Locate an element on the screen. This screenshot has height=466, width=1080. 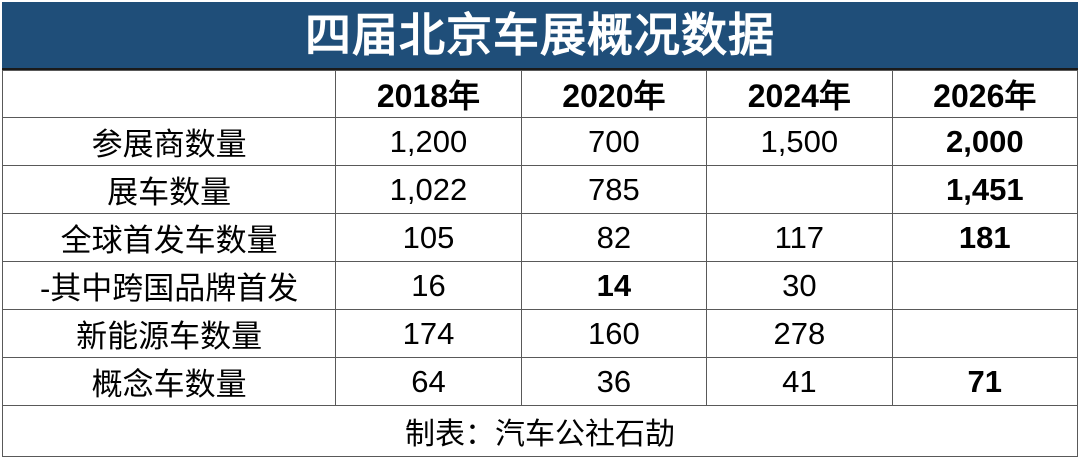
table-row: 概念车数量 64 36 41 71 is located at coordinates (540, 381).